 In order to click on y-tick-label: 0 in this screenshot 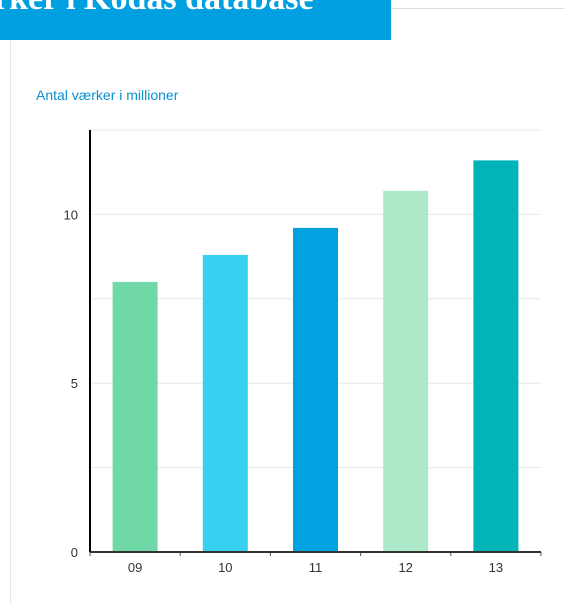, I will do `click(74, 552)`.